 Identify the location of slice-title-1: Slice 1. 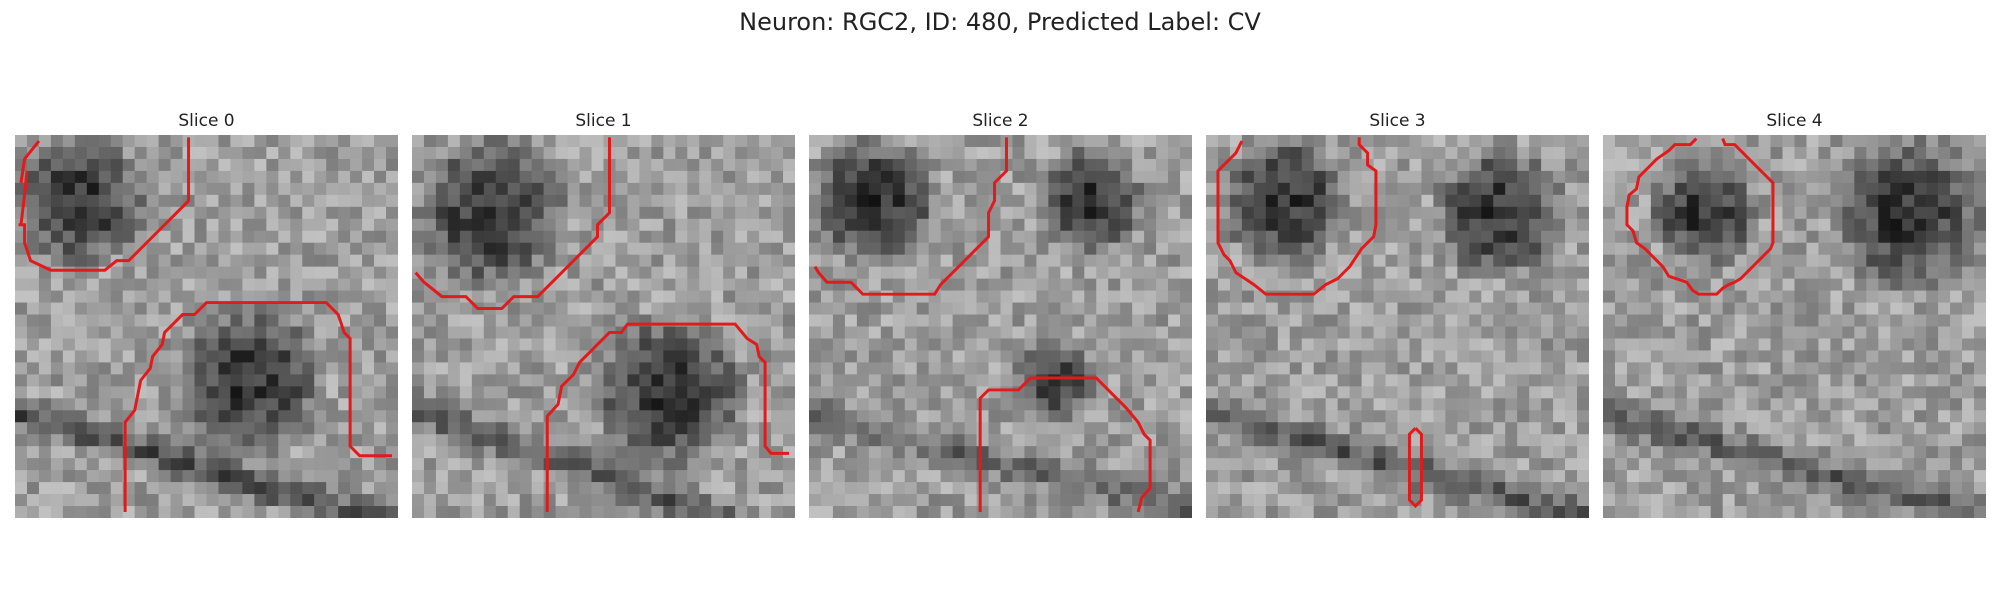
(603, 121).